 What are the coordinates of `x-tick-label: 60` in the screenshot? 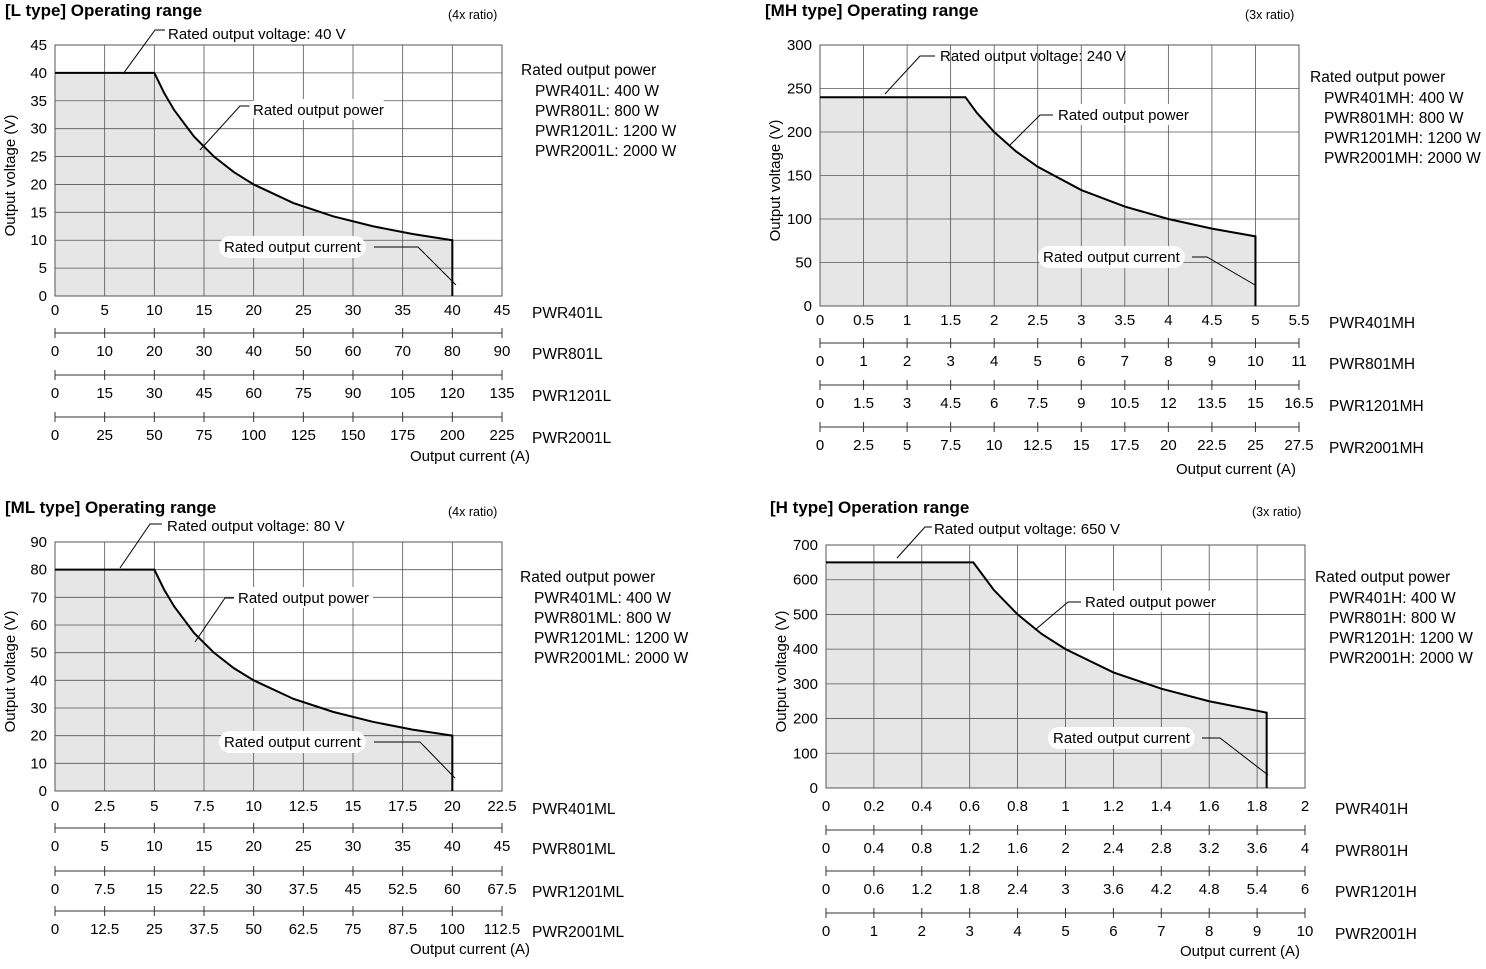 It's located at (452, 889).